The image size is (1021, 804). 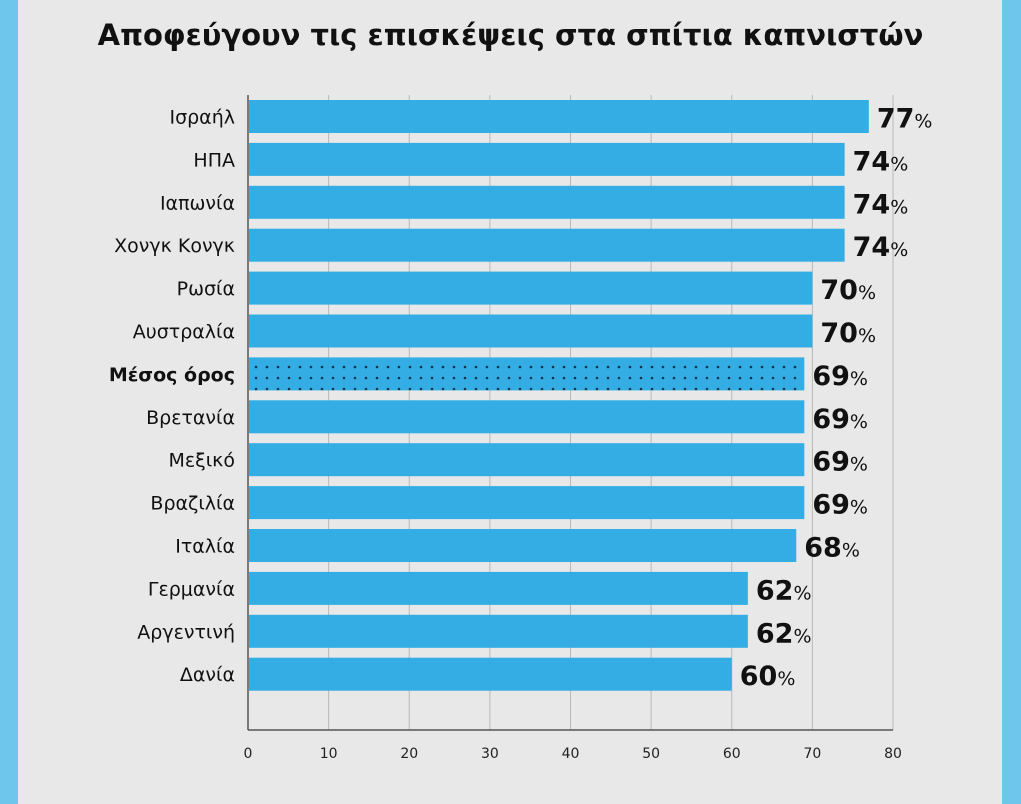 What do you see at coordinates (651, 754) in the screenshot?
I see `x-tick-label: 50` at bounding box center [651, 754].